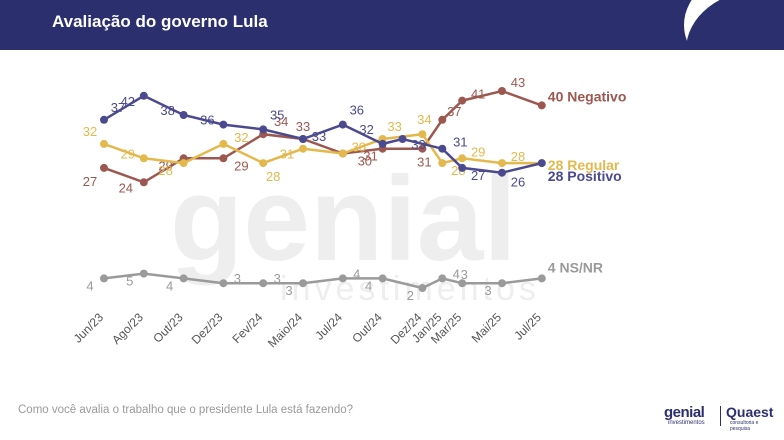 This screenshot has height=440, width=784. I want to click on data-label: 34, so click(424, 119).